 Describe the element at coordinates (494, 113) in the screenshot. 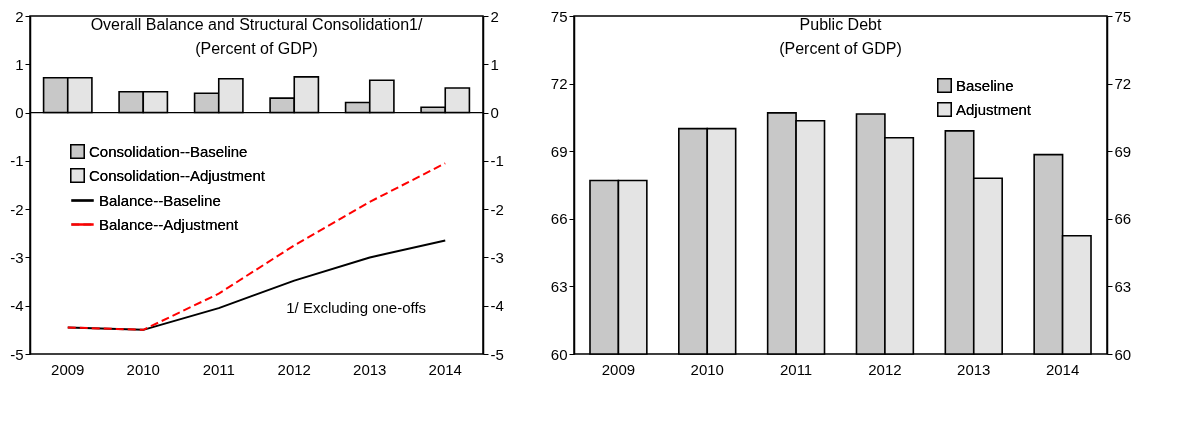

I see `y2-tick-label: 0` at that location.